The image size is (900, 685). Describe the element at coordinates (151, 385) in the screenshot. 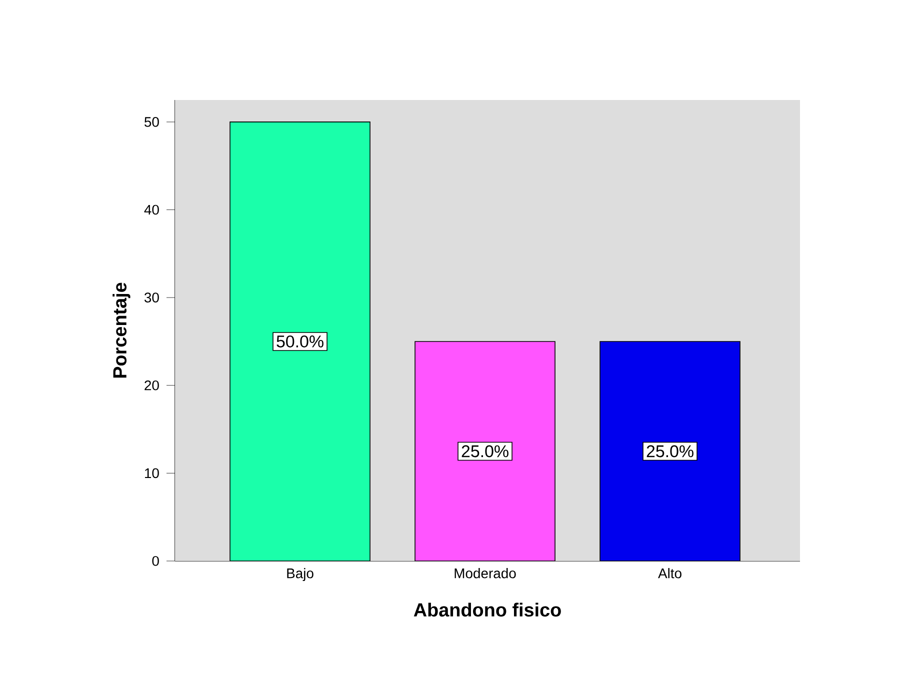

I see `y-tick-label: 20` at that location.